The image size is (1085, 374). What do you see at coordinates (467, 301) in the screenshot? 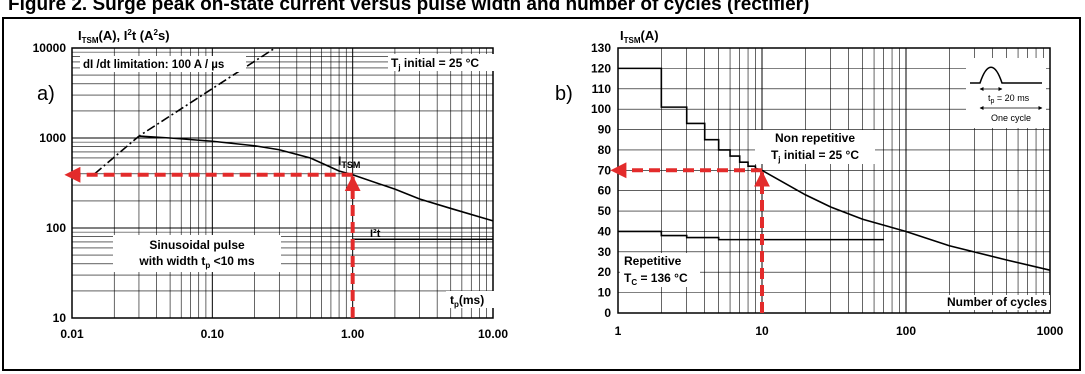
I see `panel-a-x-axis-label: tp(ms)` at bounding box center [467, 301].